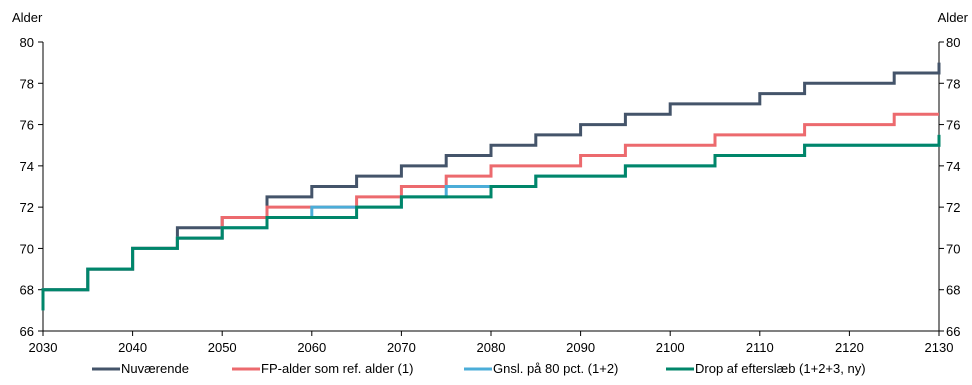 The height and width of the screenshot is (385, 972). I want to click on y-tick-label-right: 80, so click(953, 42).